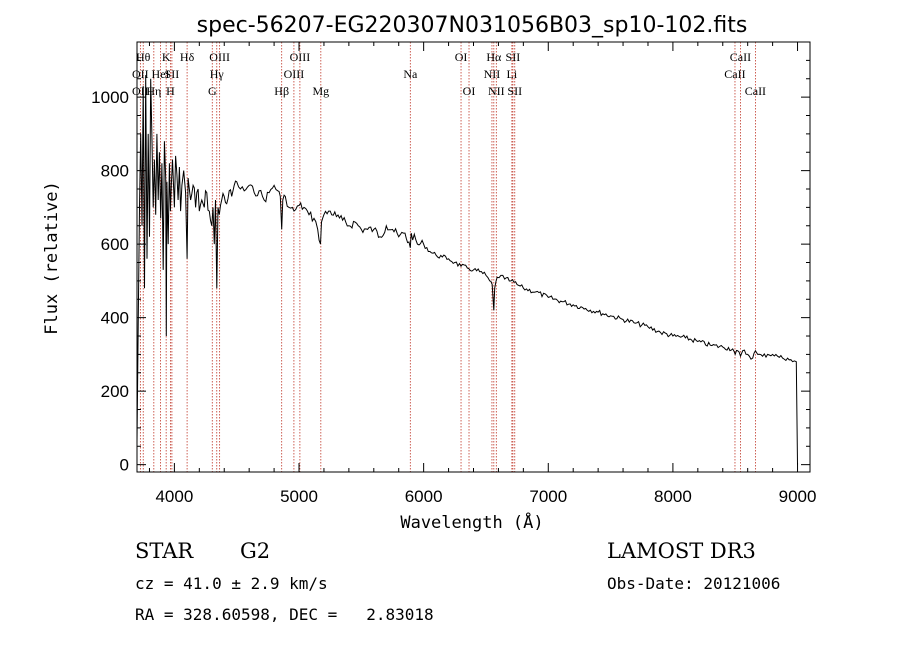 The image size is (900, 649). What do you see at coordinates (170, 91) in the screenshot?
I see `spectral-line-label: H` at bounding box center [170, 91].